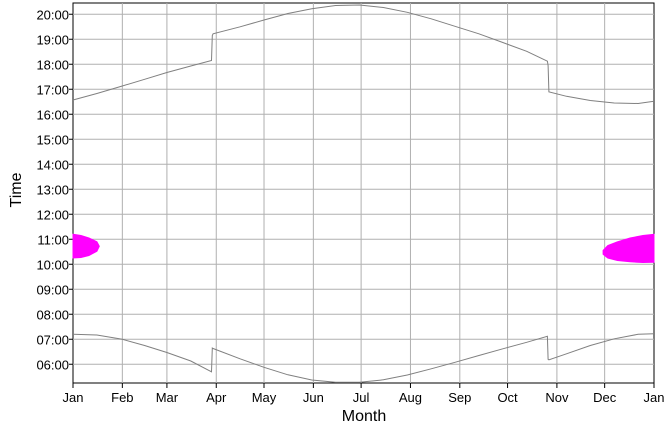 This screenshot has height=429, width=669. I want to click on x-tick-label: Feb, so click(122, 397).